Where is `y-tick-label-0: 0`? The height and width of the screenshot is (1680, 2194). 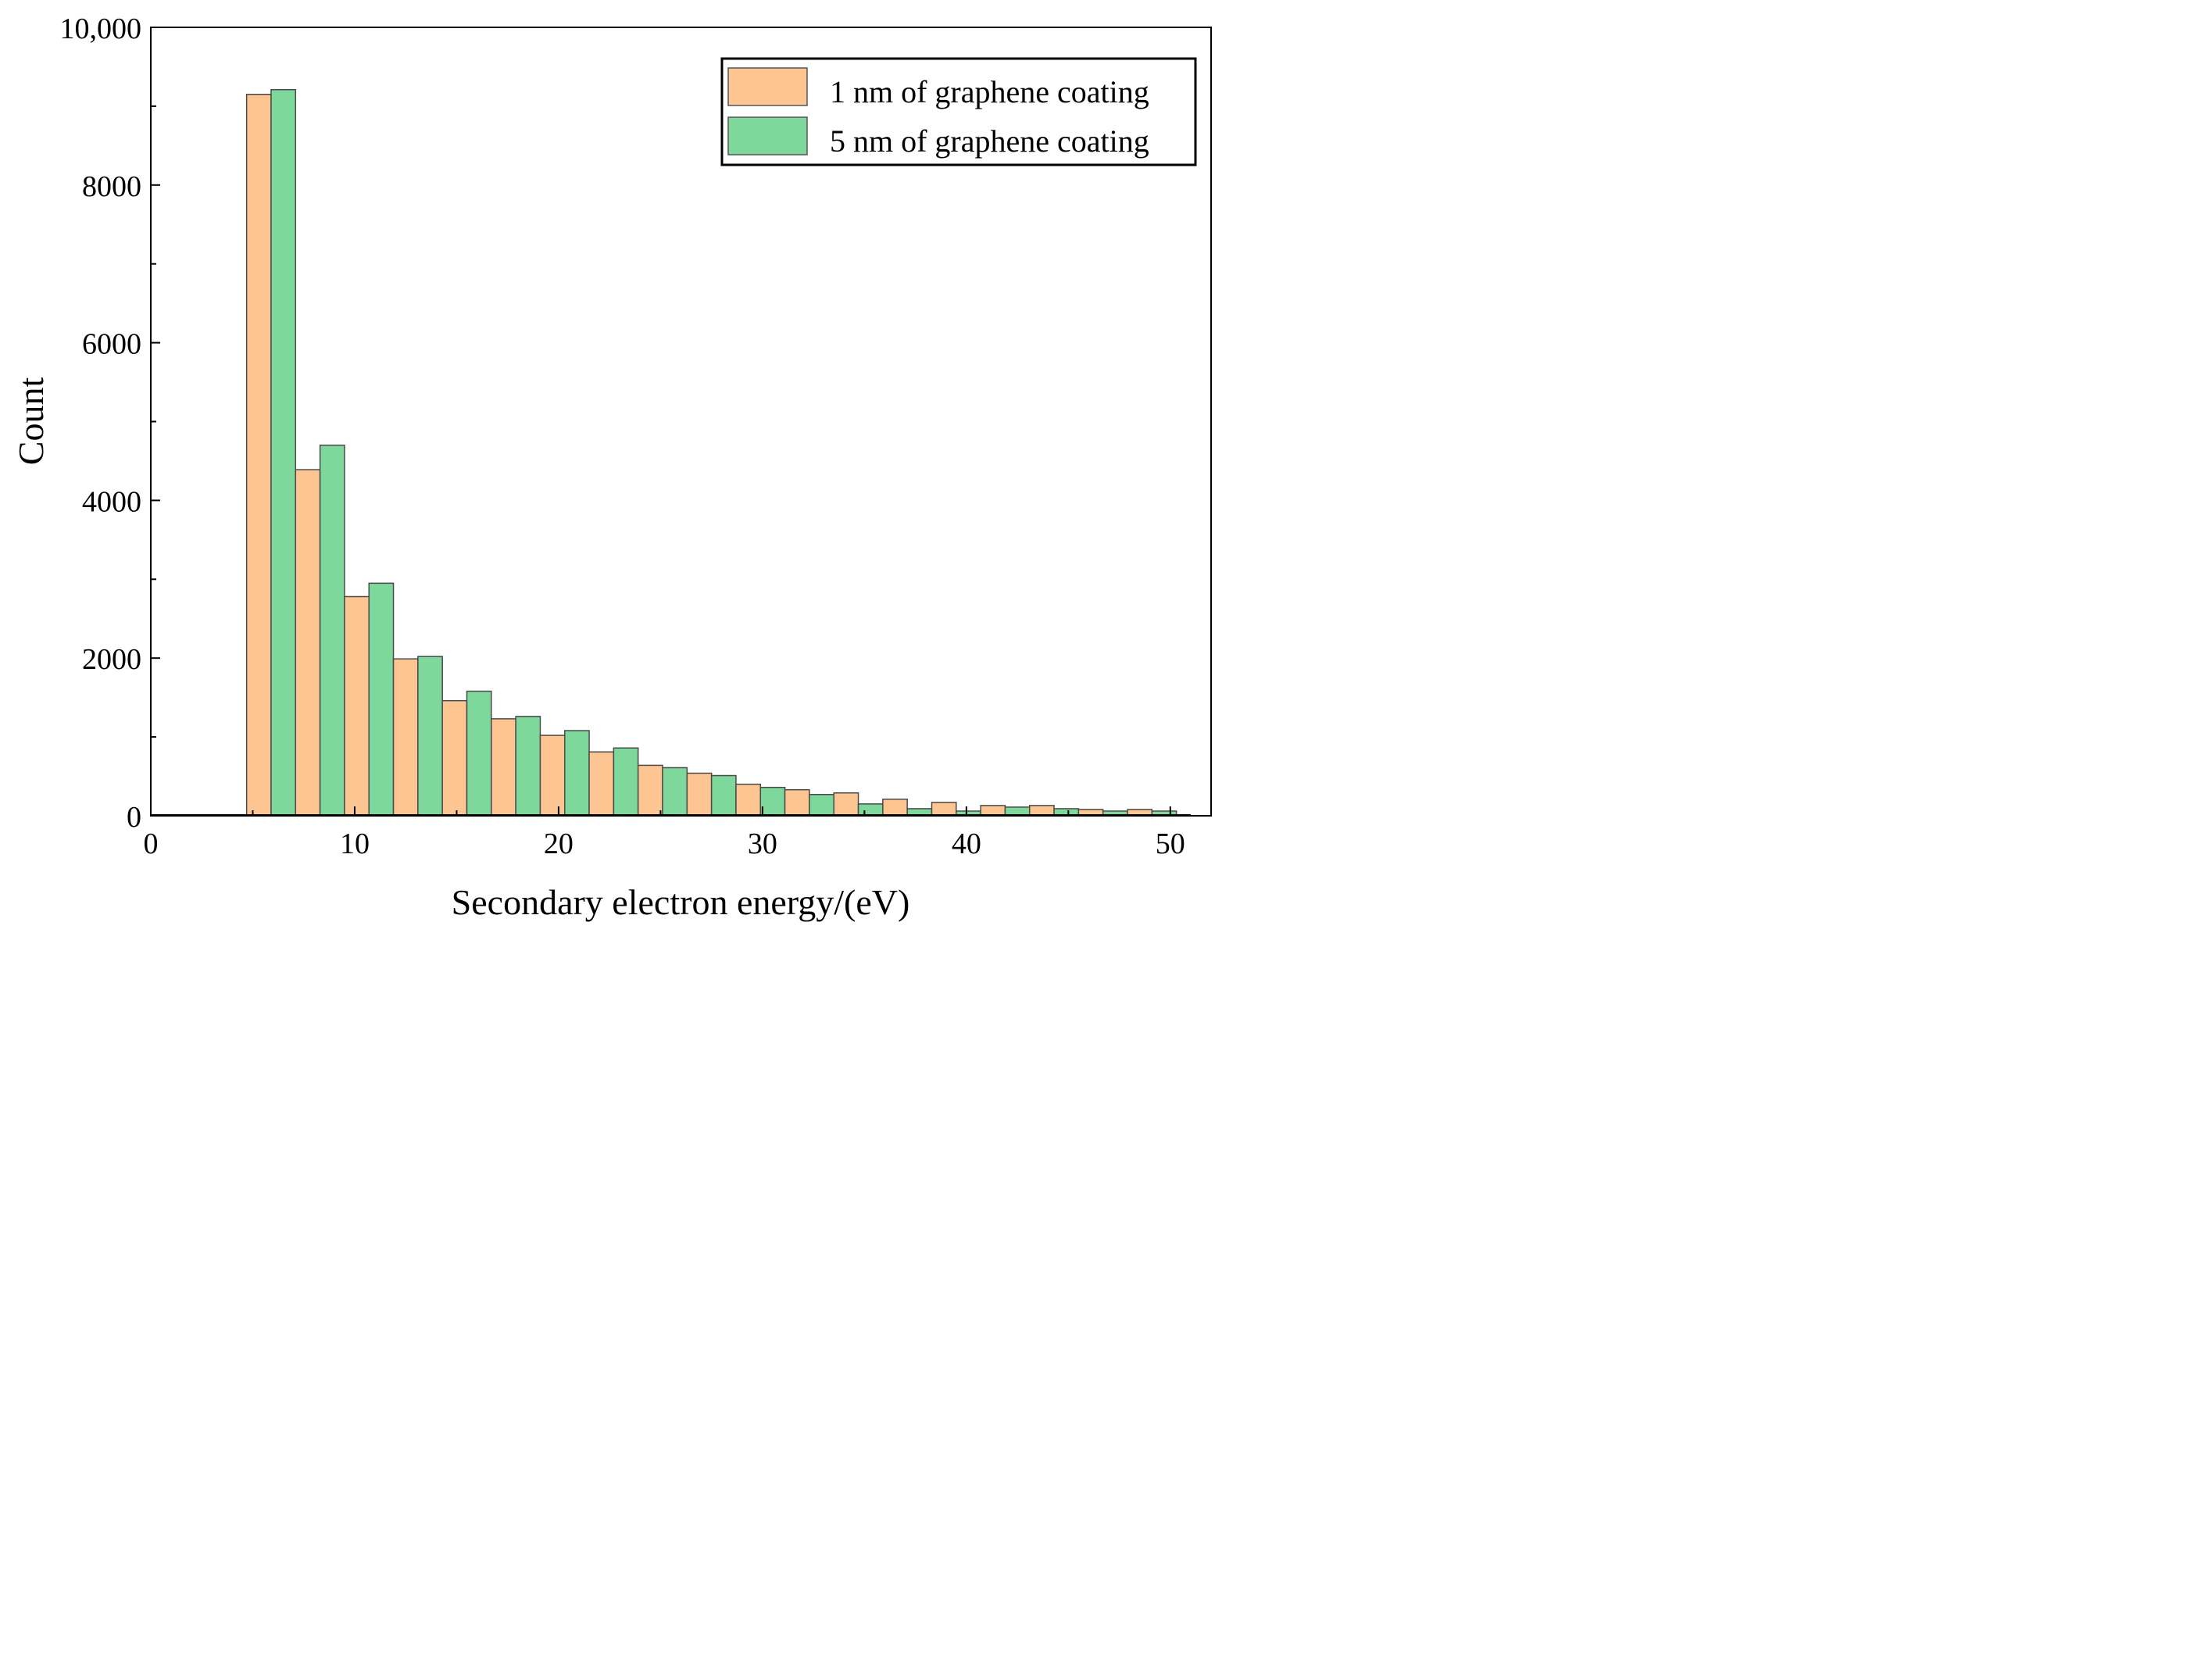 y-tick-label-0: 0 is located at coordinates (134, 817).